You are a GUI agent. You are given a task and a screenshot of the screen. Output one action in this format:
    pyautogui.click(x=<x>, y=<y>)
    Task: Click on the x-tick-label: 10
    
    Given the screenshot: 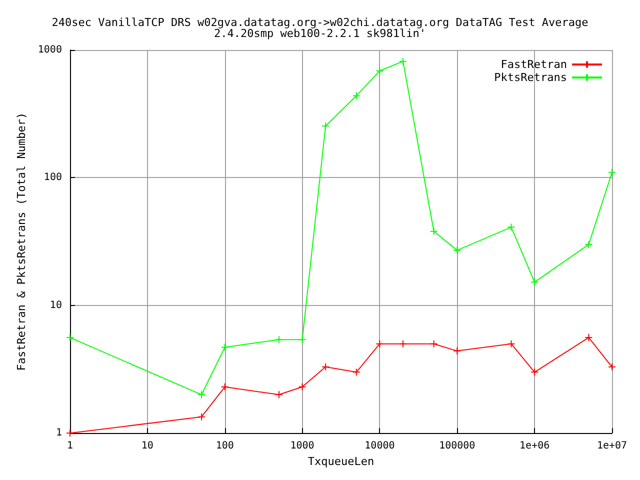 What is the action you would take?
    pyautogui.click(x=147, y=446)
    